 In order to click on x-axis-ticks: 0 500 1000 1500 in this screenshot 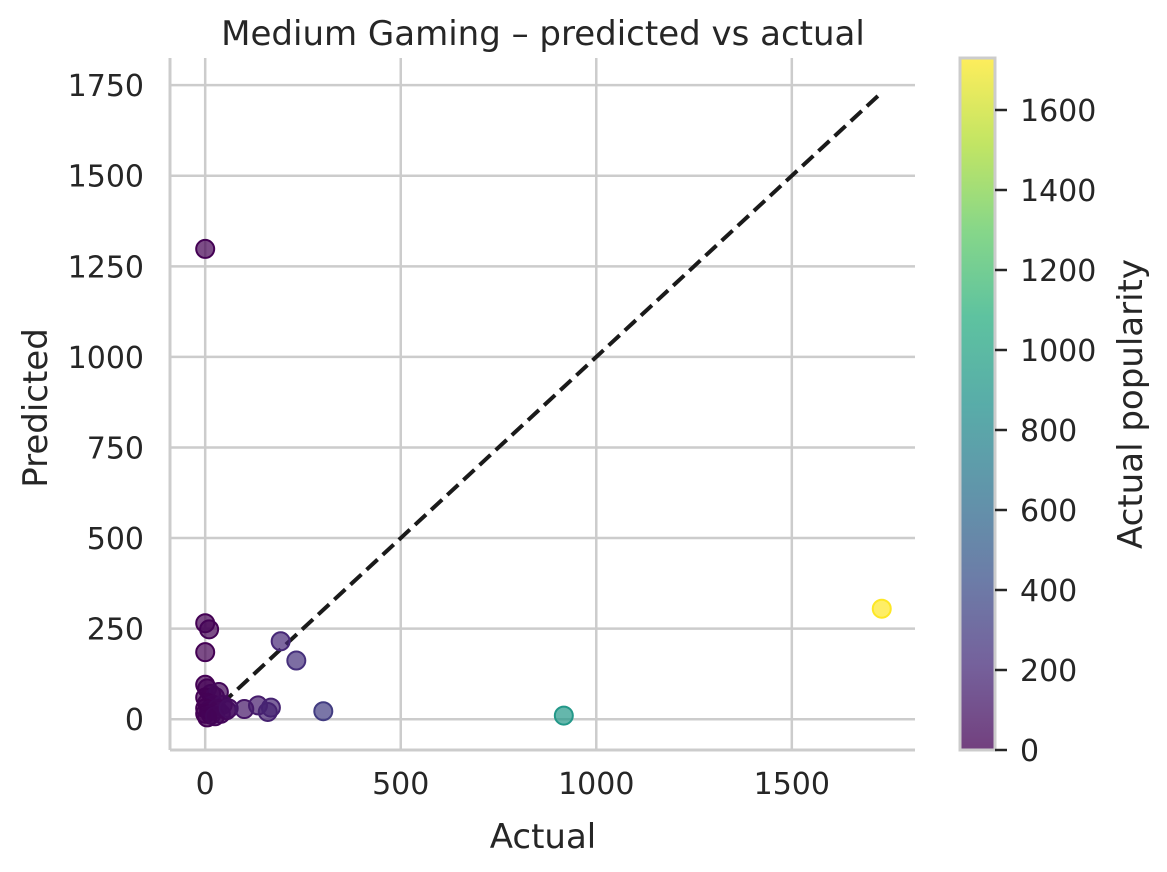, I will do `click(513, 784)`.